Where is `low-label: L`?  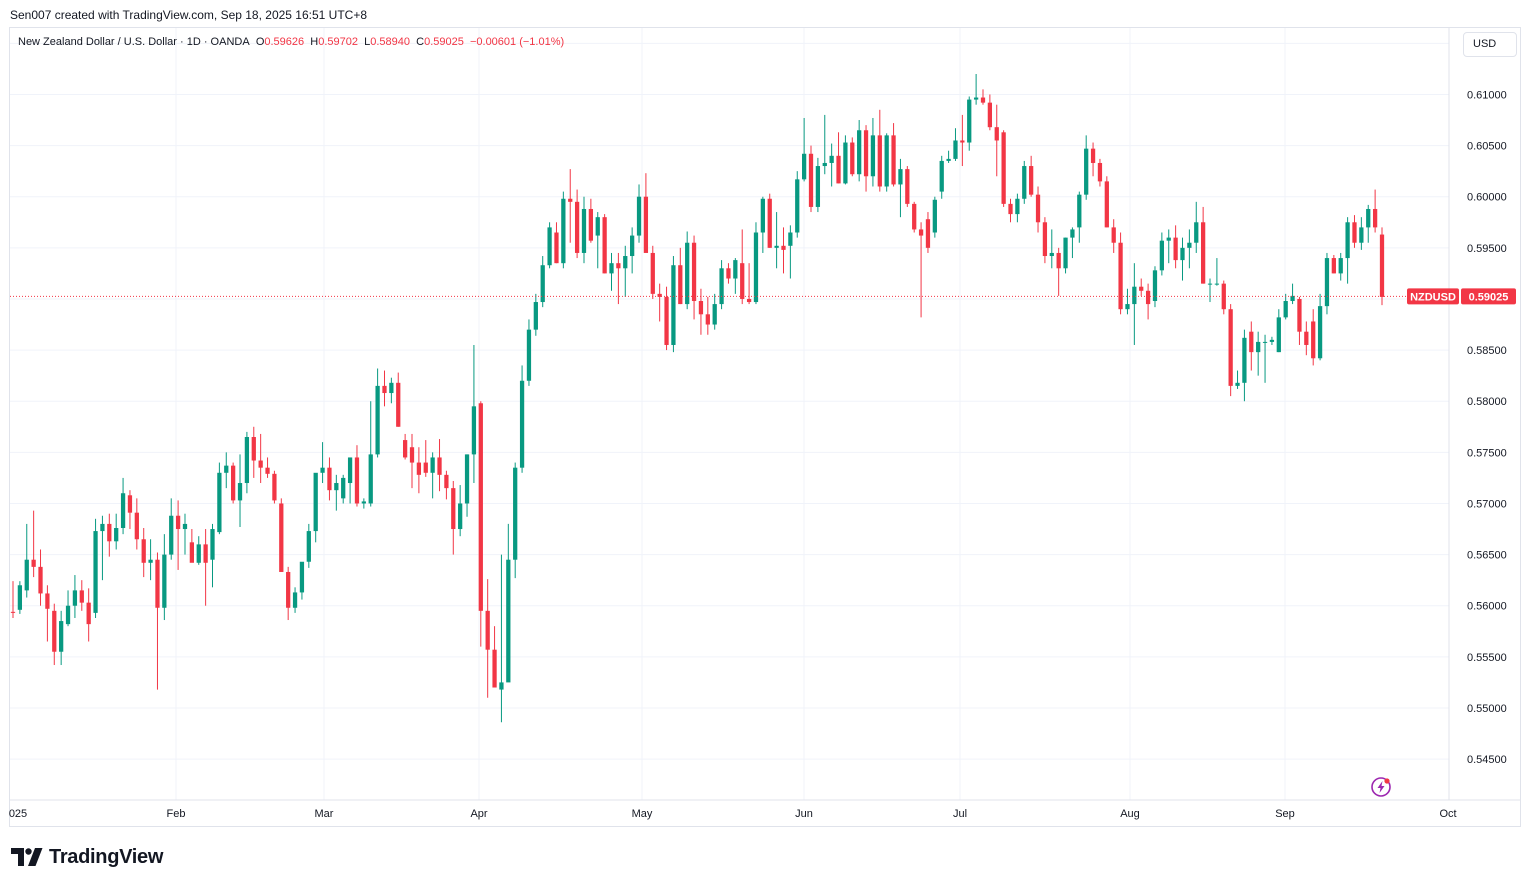
low-label: L is located at coordinates (367, 42).